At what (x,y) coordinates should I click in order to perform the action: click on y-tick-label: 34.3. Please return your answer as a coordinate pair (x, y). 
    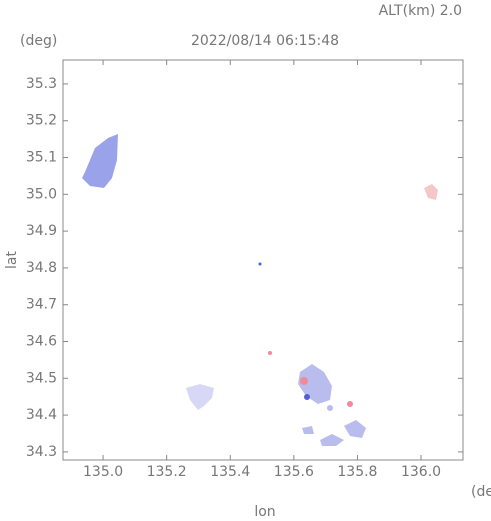
    Looking at the image, I should click on (41, 452).